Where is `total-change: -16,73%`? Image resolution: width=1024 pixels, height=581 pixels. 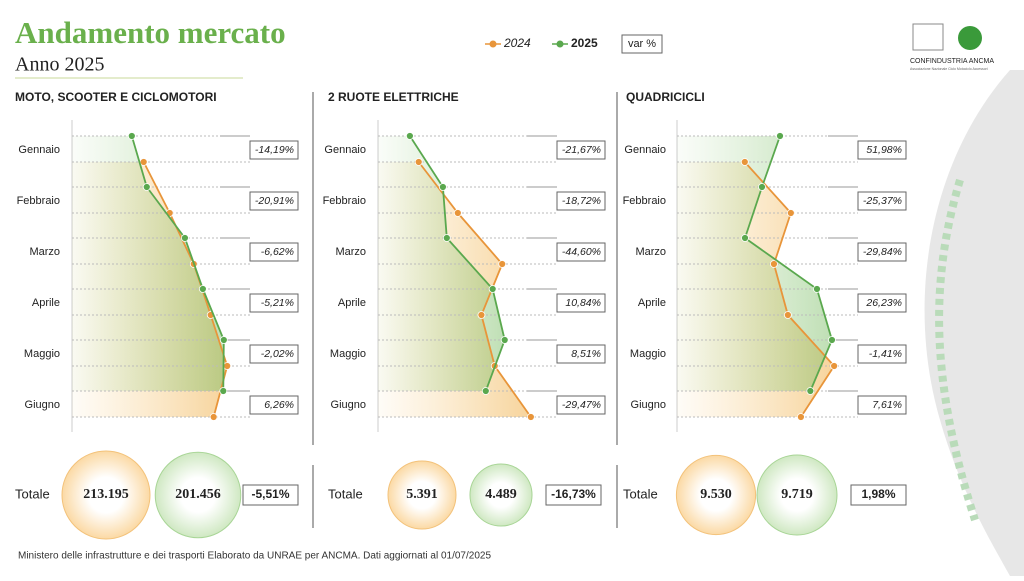 total-change: -16,73% is located at coordinates (573, 494).